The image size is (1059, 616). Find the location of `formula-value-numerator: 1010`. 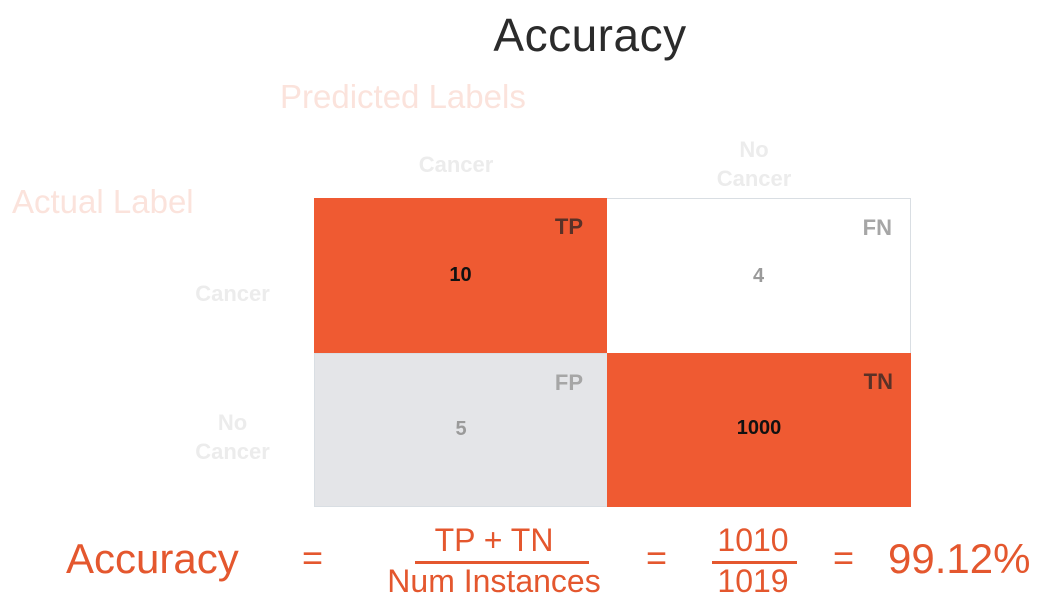

formula-value-numerator: 1010 is located at coordinates (753, 540).